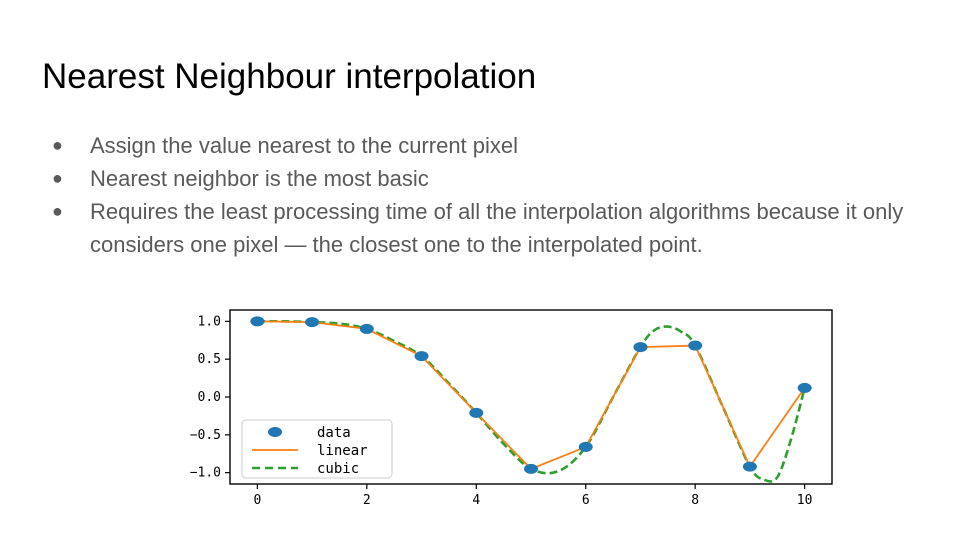  What do you see at coordinates (805, 500) in the screenshot?
I see `x-tick-label: 10` at bounding box center [805, 500].